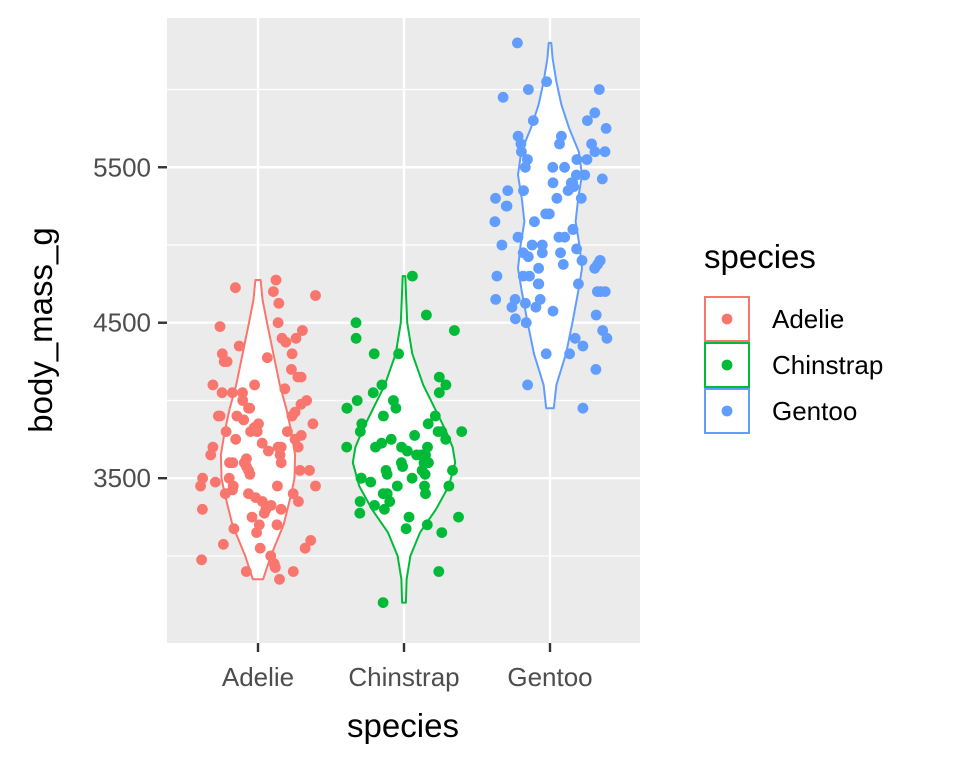 This screenshot has width=960, height=768. I want to click on y-tick-label: 4500, so click(122, 323).